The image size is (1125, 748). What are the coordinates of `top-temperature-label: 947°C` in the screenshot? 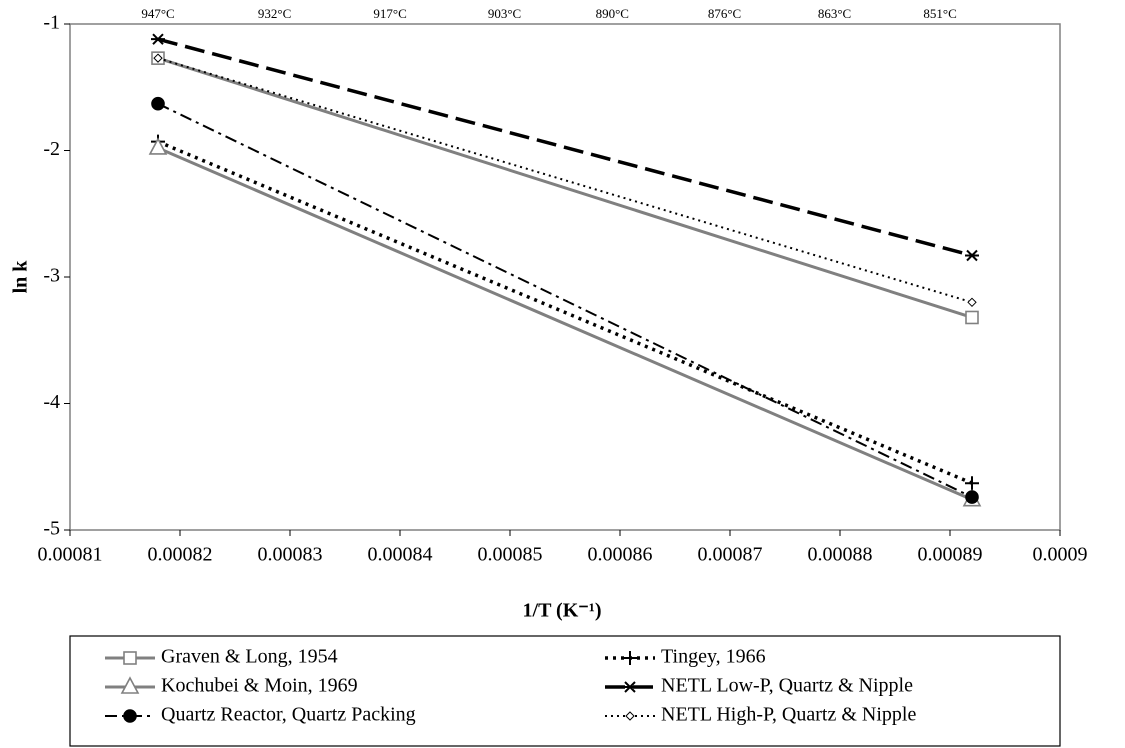 It's located at (157, 13).